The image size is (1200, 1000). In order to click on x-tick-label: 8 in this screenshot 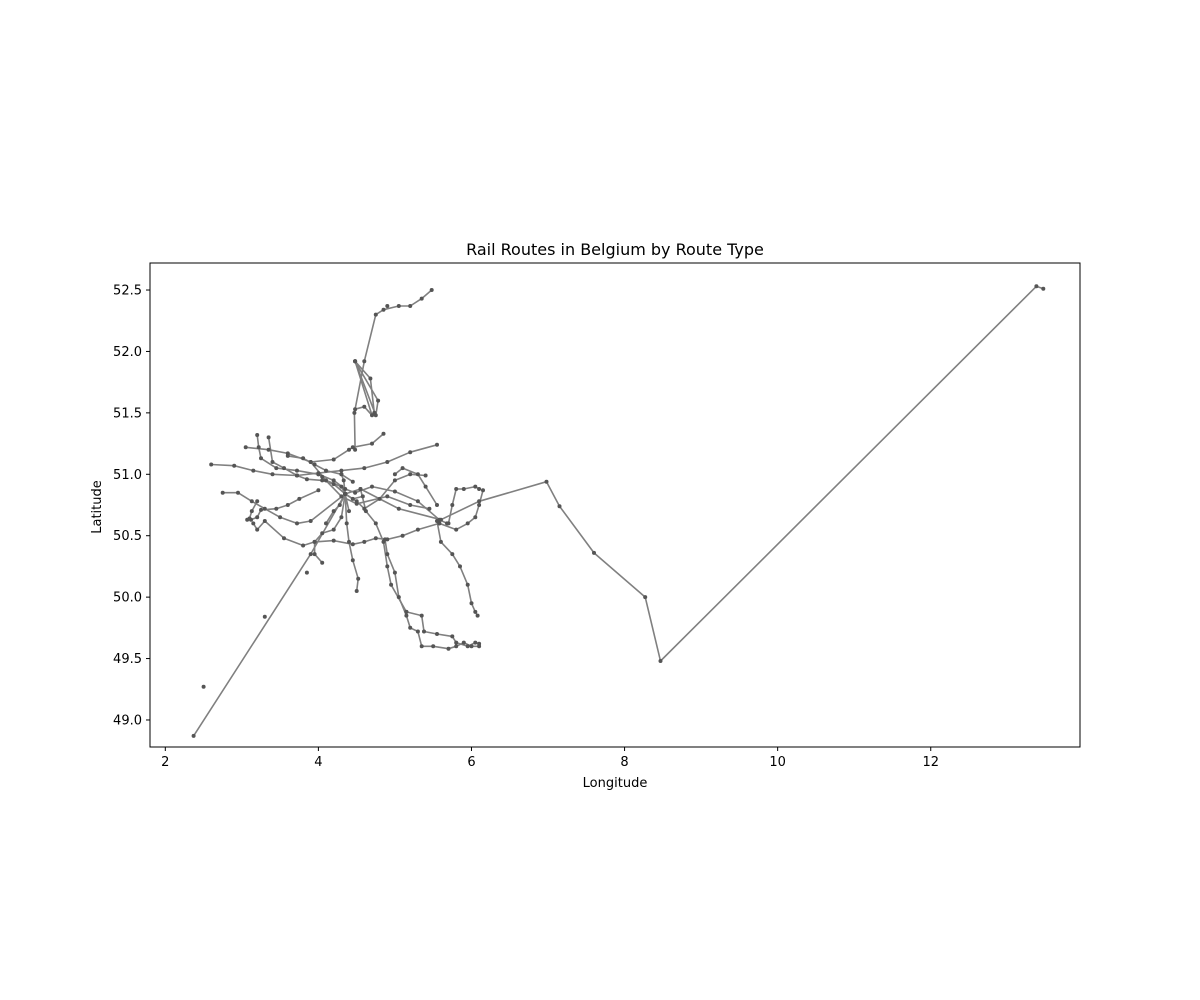, I will do `click(624, 762)`.